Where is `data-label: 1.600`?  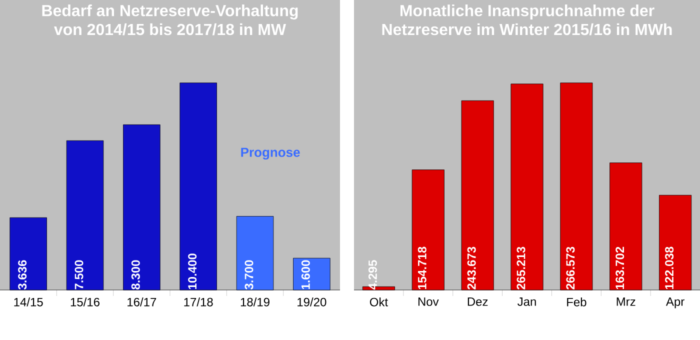
data-label: 1.600 is located at coordinates (305, 275).